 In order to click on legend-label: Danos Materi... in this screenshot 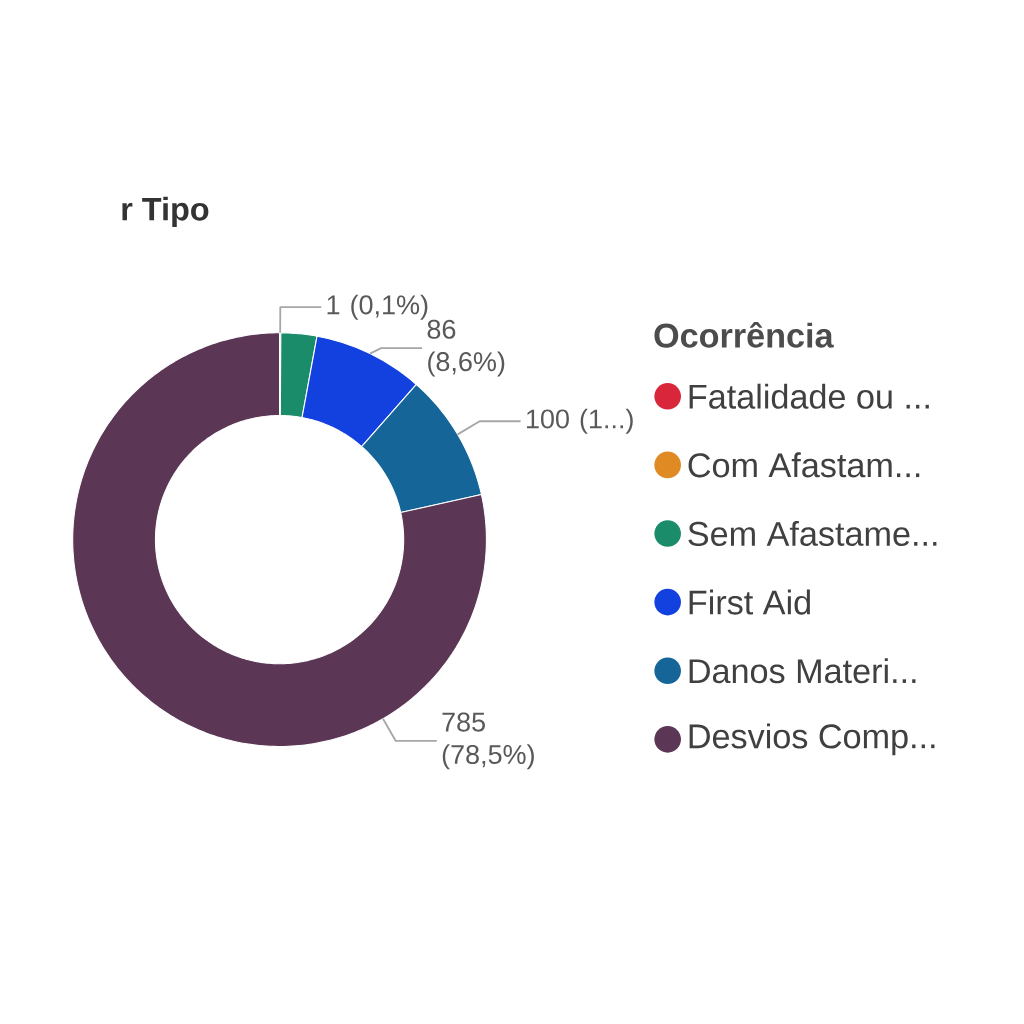, I will do `click(802, 671)`.